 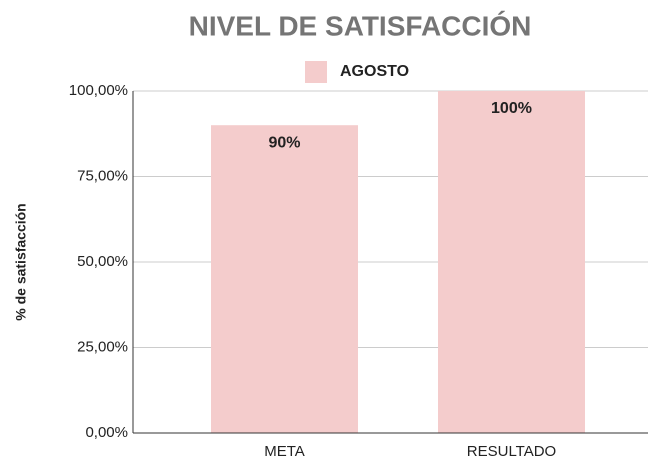 I want to click on y-axis-label: % de satisfacción, so click(x=21, y=262).